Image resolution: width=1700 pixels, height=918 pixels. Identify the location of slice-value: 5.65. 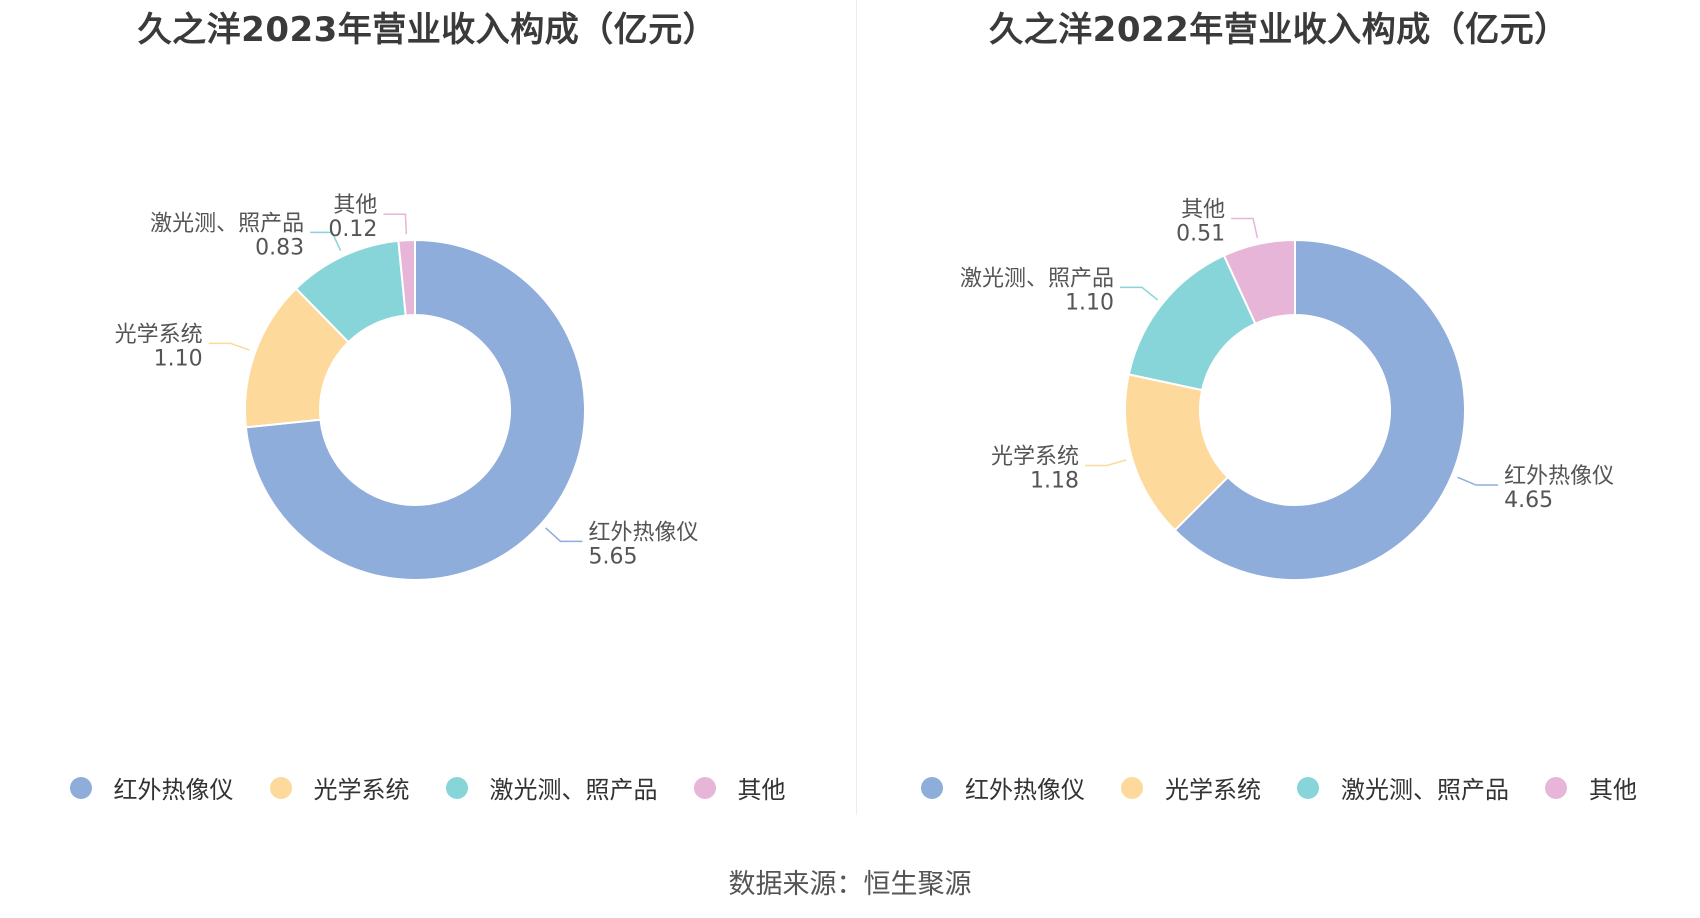
(612, 556).